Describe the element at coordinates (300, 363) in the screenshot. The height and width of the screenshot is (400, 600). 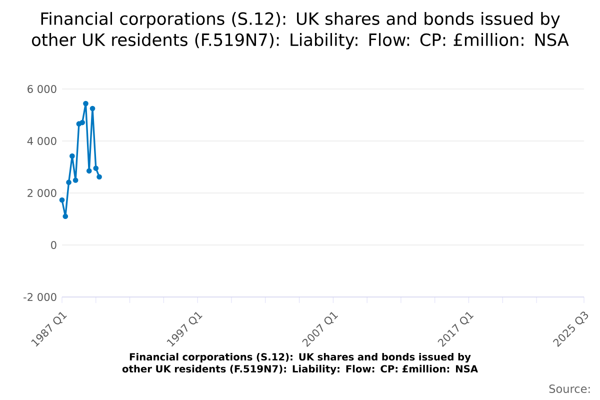
I see `x-axis-title: Financial corporations (S.12): UK shares and bonds issued by other UK residents (F.519N7): Liability: Flow: CP: £million: NSA` at that location.